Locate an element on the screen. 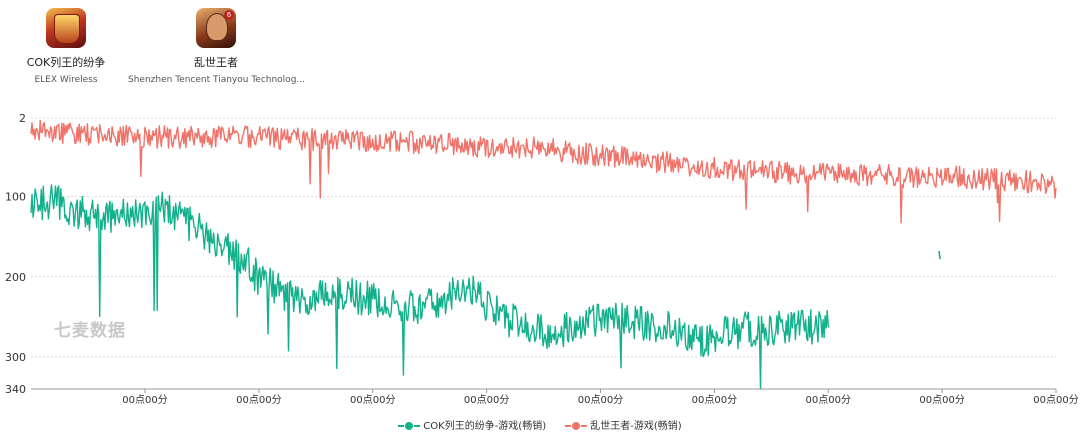 The image size is (1080, 437). legend-label: 乱世王者-游戏(畅销) is located at coordinates (636, 426).